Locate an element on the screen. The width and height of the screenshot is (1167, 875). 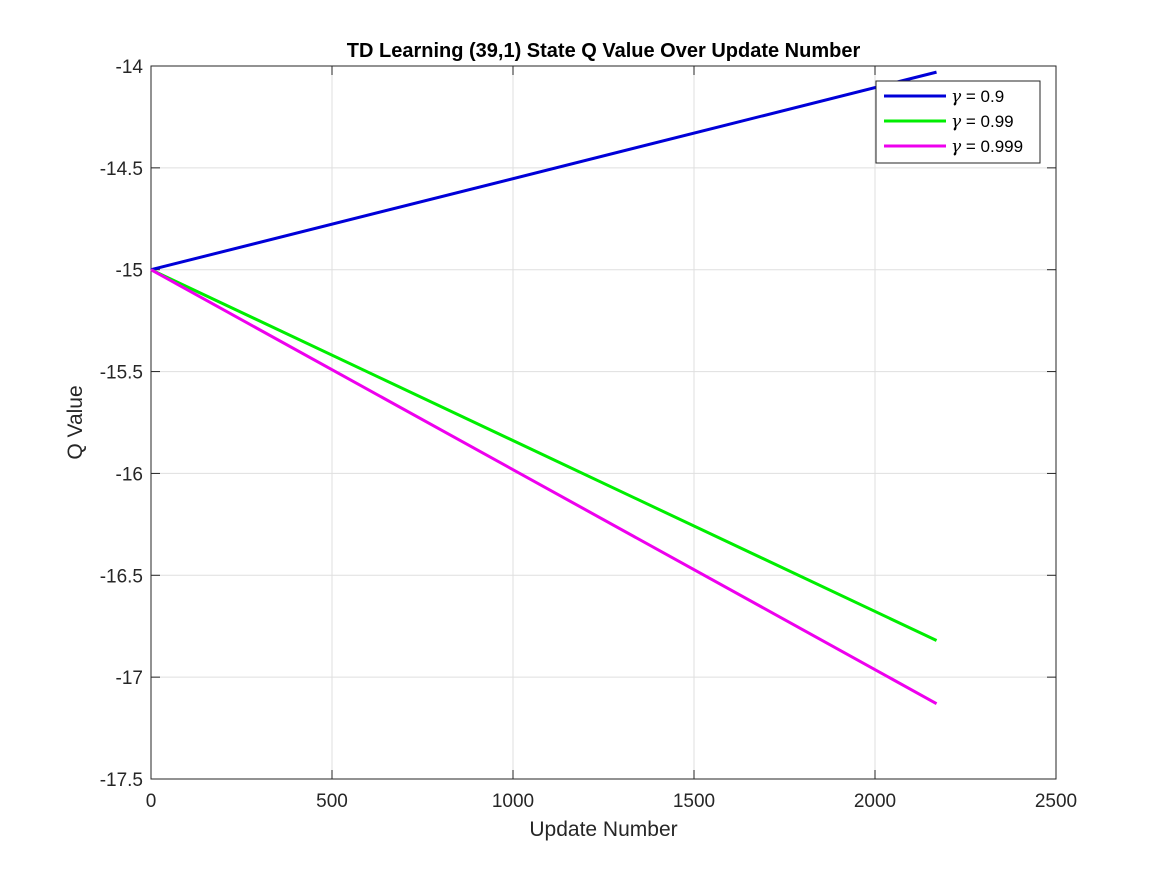
y-tick-label: -16.5 is located at coordinates (121, 576).